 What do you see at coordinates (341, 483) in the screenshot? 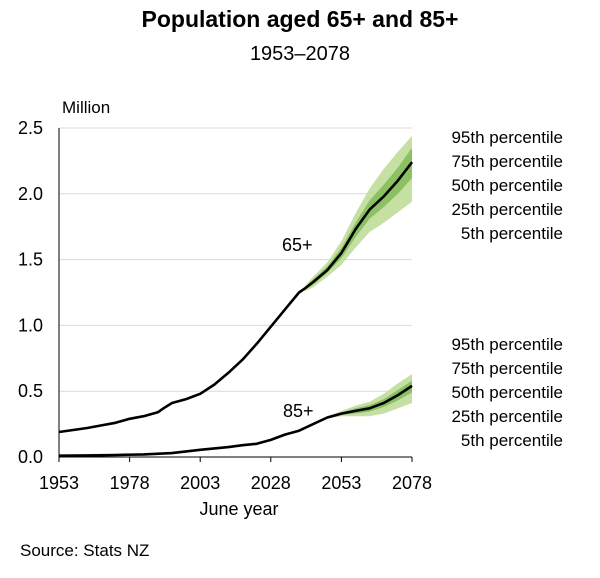
I see `x-tick-label: 2053` at bounding box center [341, 483].